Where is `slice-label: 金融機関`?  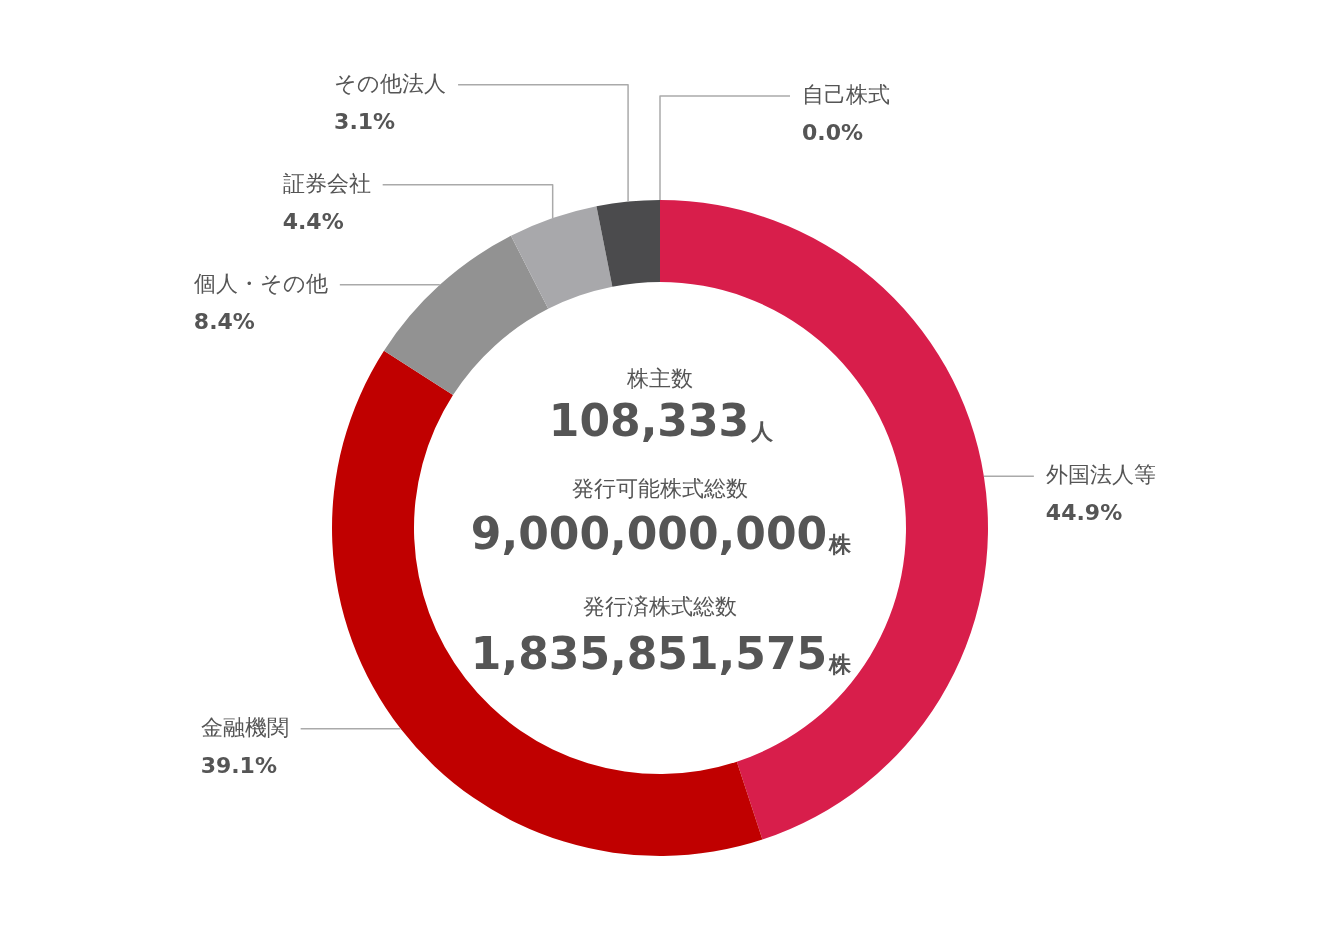
slice-label: 金融機関 is located at coordinates (244, 727).